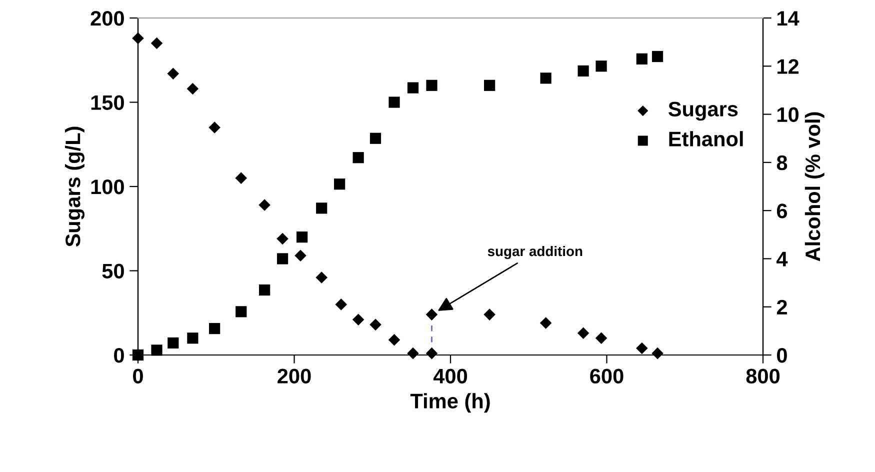  What do you see at coordinates (789, 18) in the screenshot?
I see `y2-tick-label: 14` at bounding box center [789, 18].